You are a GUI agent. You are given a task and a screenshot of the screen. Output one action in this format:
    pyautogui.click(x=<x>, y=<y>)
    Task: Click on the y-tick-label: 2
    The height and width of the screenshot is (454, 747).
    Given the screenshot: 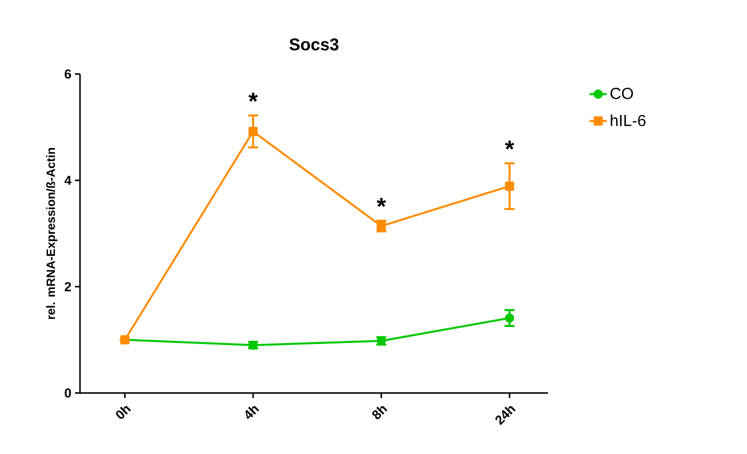 What is the action you would take?
    pyautogui.click(x=67, y=287)
    